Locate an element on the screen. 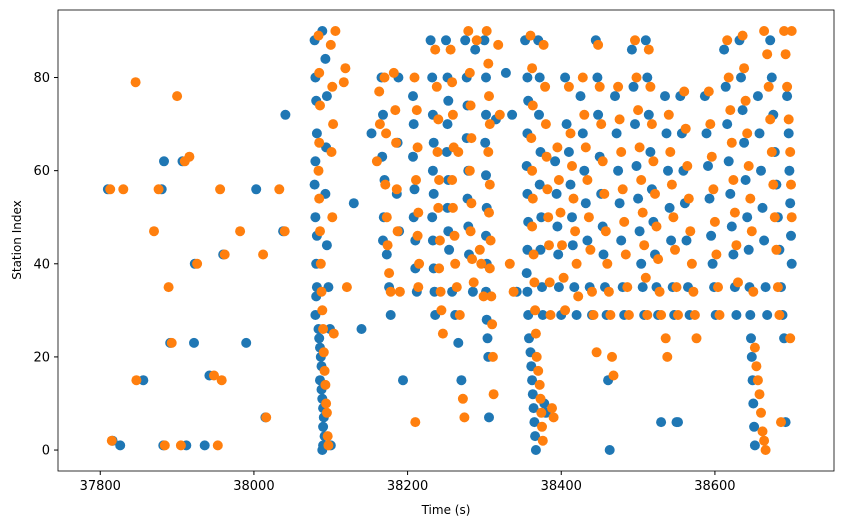 The height and width of the screenshot is (525, 842). x-tick-label: 38200 is located at coordinates (407, 486).